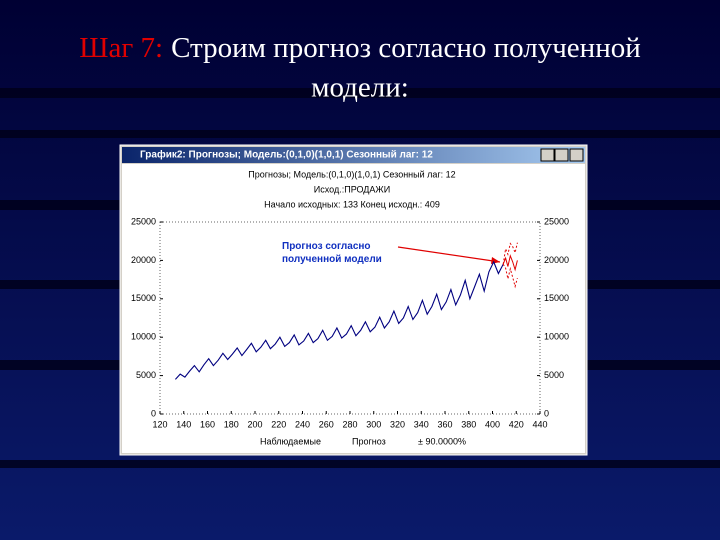 This screenshot has width=720, height=545. Describe the element at coordinates (146, 375) in the screenshot. I see `y-tick-label: 5000` at that location.